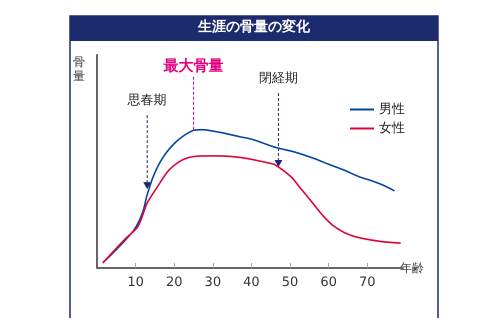 The width and height of the screenshot is (488, 326). What do you see at coordinates (254, 26) in the screenshot?
I see `chart-title: 生涯の骨量の変化` at bounding box center [254, 26].